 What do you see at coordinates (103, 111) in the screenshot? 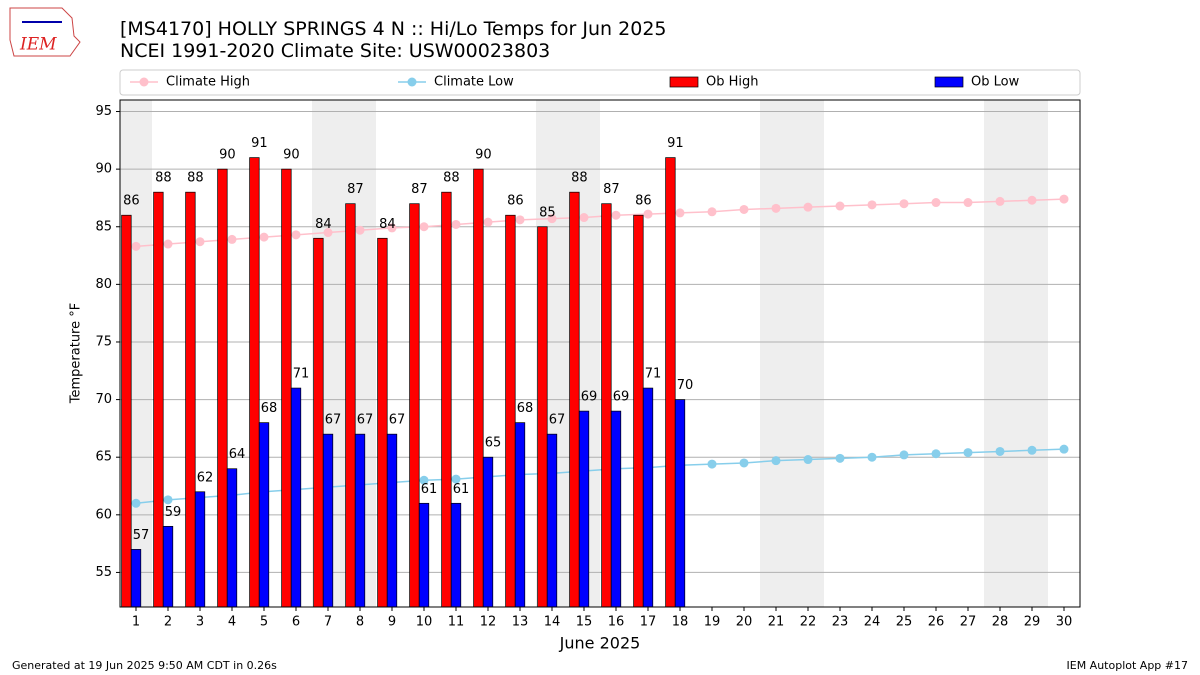
I see `y-tick-label: 95` at bounding box center [103, 111].